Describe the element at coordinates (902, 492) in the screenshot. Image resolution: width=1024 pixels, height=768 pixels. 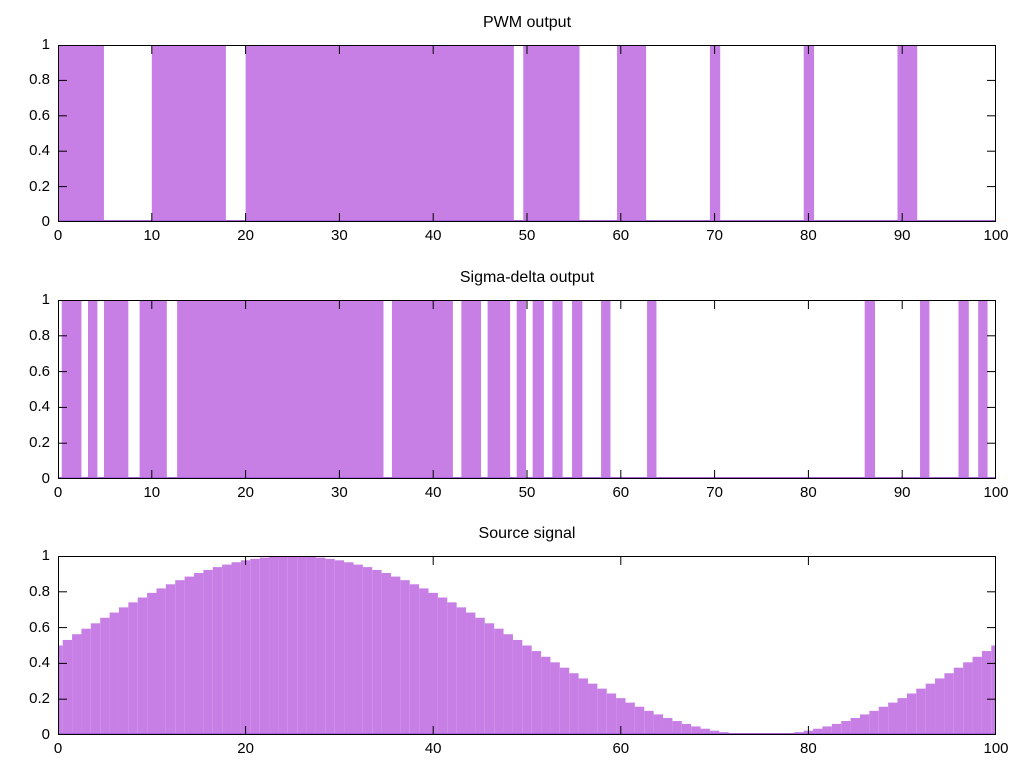
I see `x-tick-label: 90` at that location.